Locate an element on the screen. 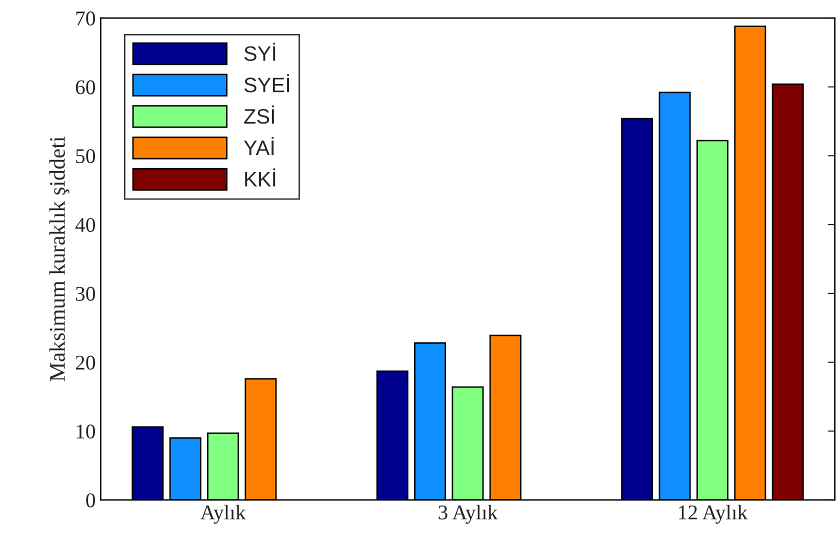 The height and width of the screenshot is (547, 839). legend-label: KKİ is located at coordinates (260, 177).